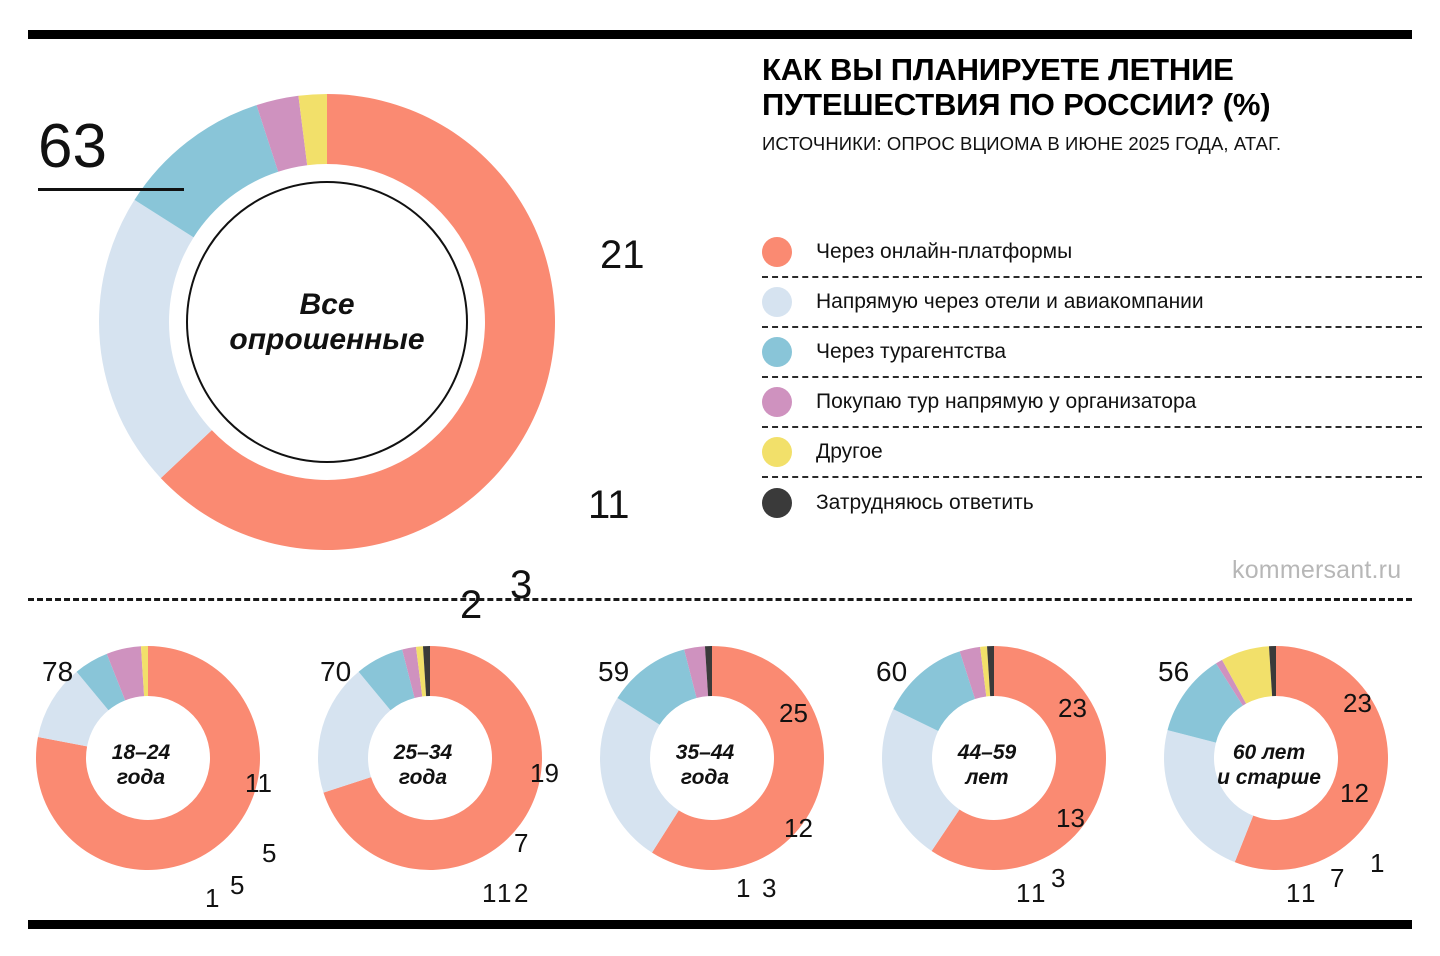 This screenshot has height=956, width=1440. What do you see at coordinates (849, 451) in the screenshot?
I see `legend-label: Другое` at bounding box center [849, 451].